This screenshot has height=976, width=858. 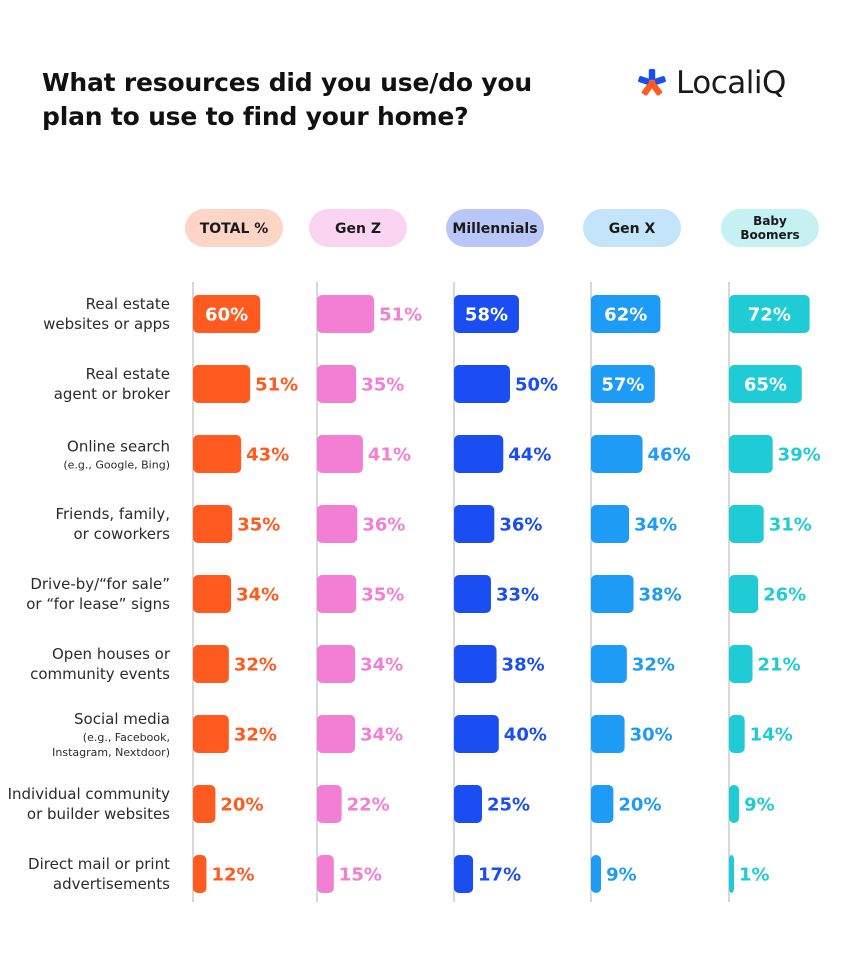 What do you see at coordinates (499, 875) in the screenshot?
I see `data-label: 17%` at bounding box center [499, 875].